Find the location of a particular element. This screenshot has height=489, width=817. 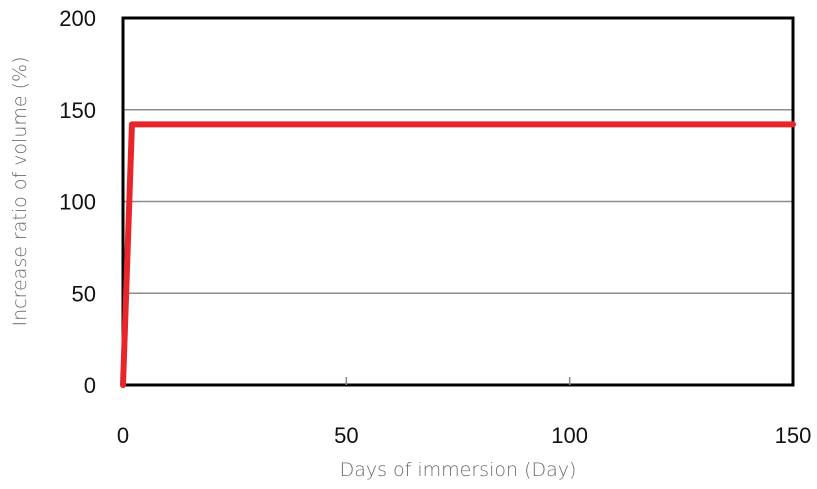

y-tick-label: 150 is located at coordinates (77, 110).